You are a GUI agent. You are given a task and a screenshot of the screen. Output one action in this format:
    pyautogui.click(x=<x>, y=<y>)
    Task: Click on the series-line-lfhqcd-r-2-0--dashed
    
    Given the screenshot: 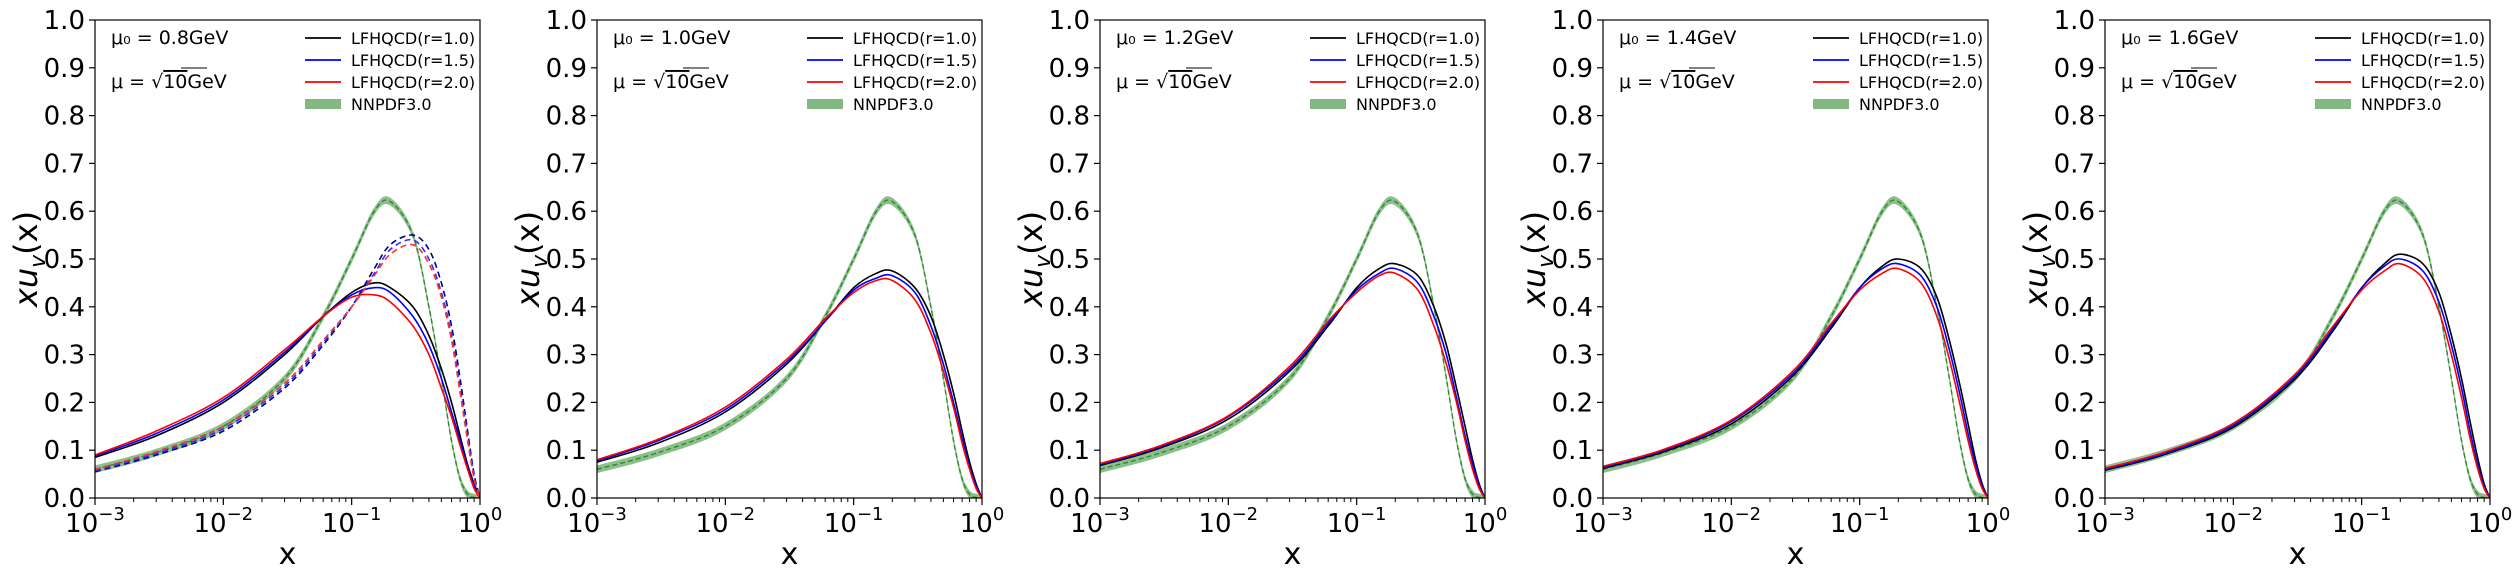 What is the action you would take?
    pyautogui.click(x=287, y=370)
    